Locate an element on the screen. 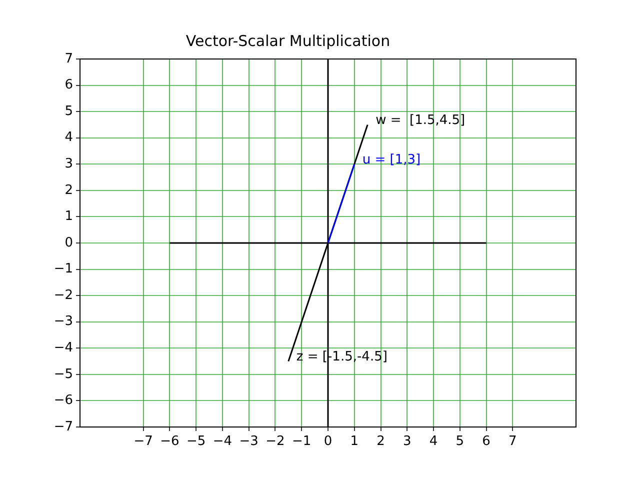 Image resolution: width=640 pixels, height=480 pixels. x-tick-label: 5 is located at coordinates (460, 442).